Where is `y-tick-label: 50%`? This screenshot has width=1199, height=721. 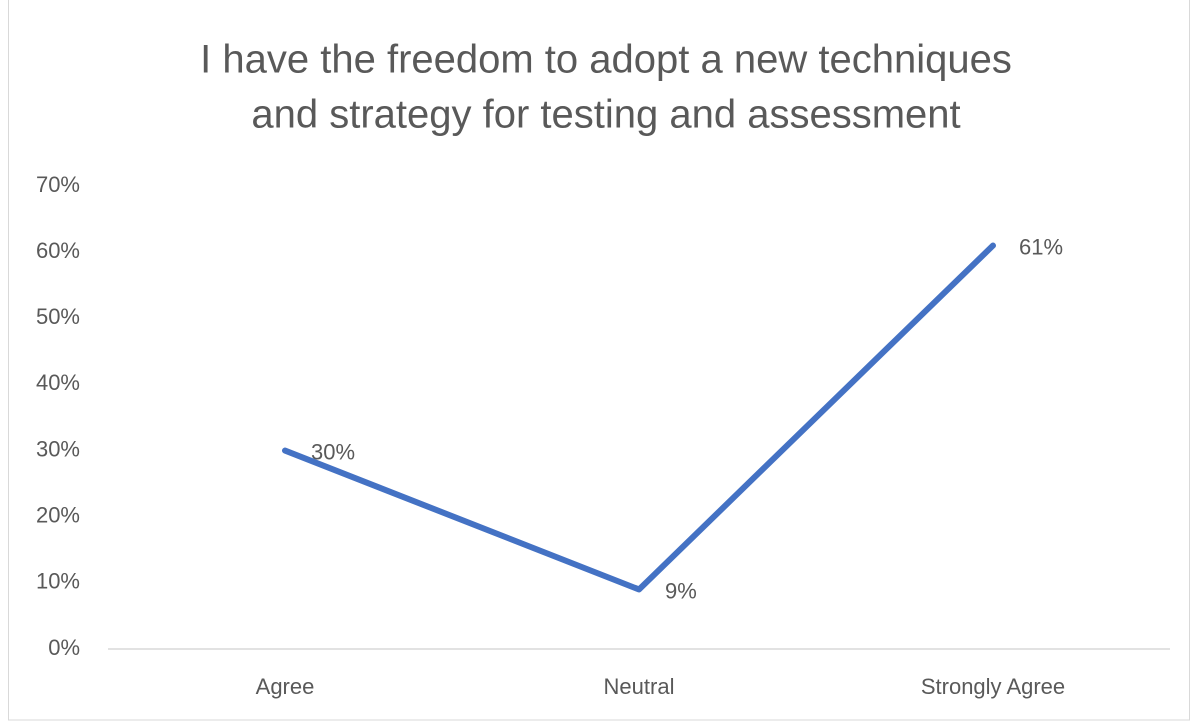
y-tick-label: 50% is located at coordinates (58, 316).